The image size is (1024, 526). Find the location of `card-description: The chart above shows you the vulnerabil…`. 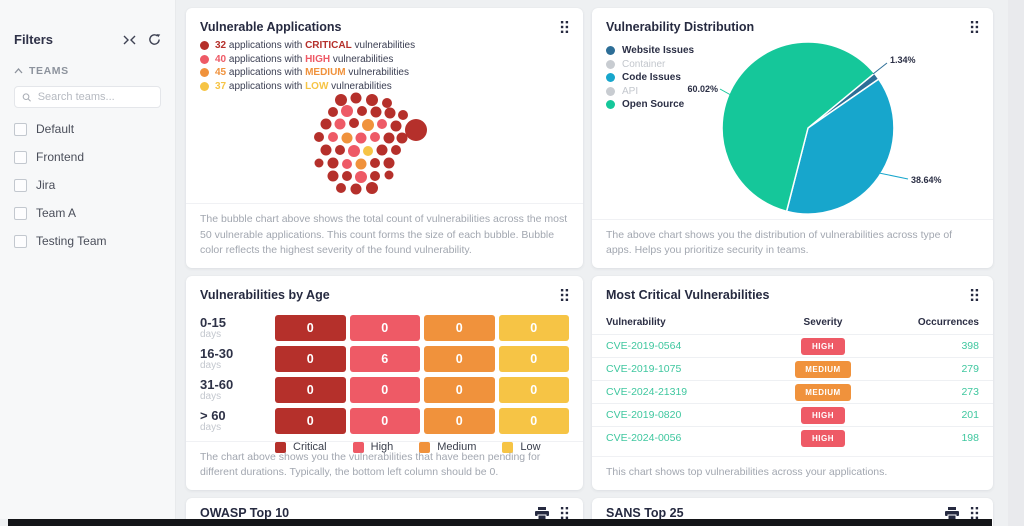

card-description: The chart above shows you the vulnerabil… is located at coordinates (384, 465).